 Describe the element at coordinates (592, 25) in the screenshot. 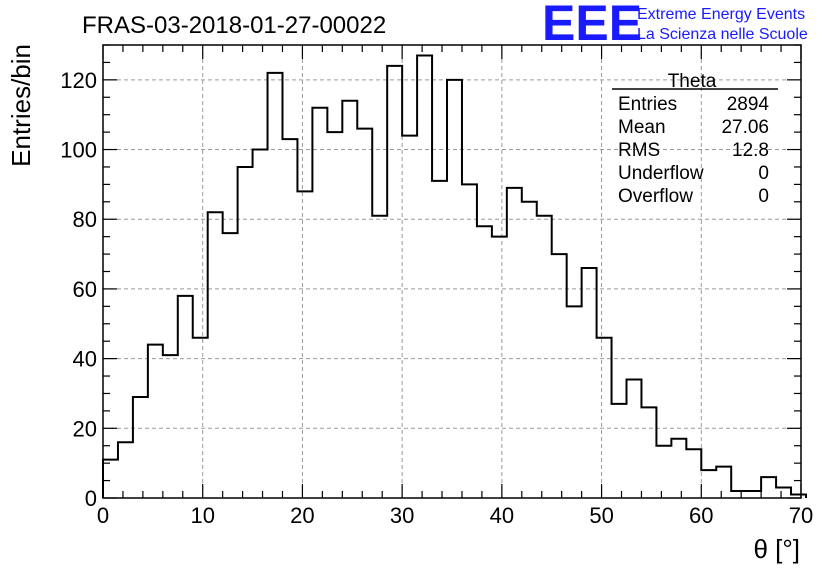

I see `logo-mark: EEE` at that location.